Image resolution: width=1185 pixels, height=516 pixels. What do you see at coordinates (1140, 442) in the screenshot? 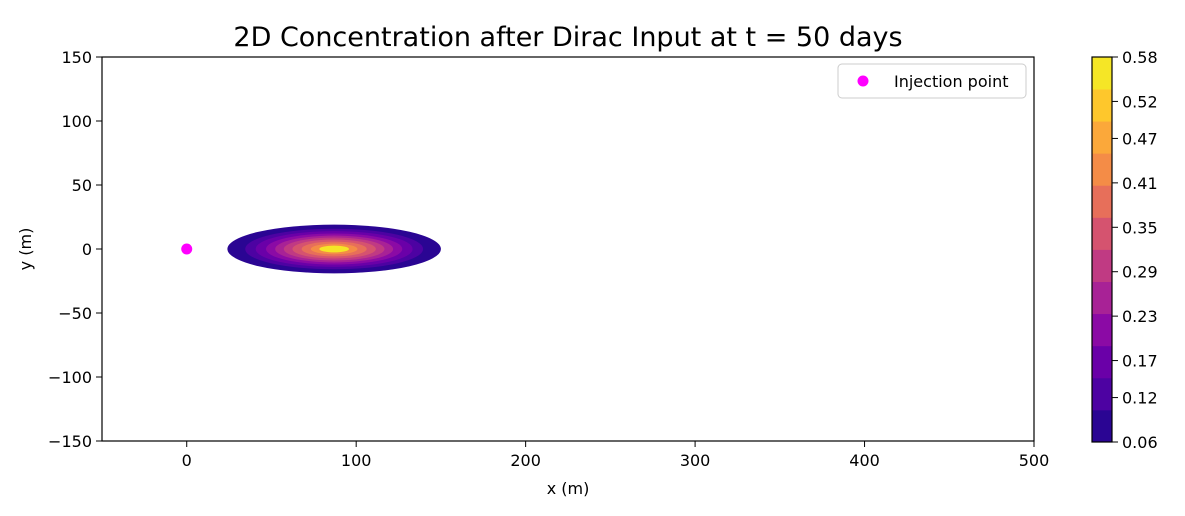
I see `colorbar-tick-label: 0.06` at bounding box center [1140, 442].